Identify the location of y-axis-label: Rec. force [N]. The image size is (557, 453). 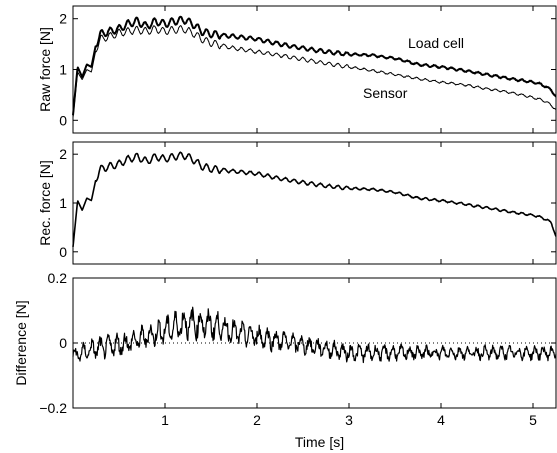
(45, 203).